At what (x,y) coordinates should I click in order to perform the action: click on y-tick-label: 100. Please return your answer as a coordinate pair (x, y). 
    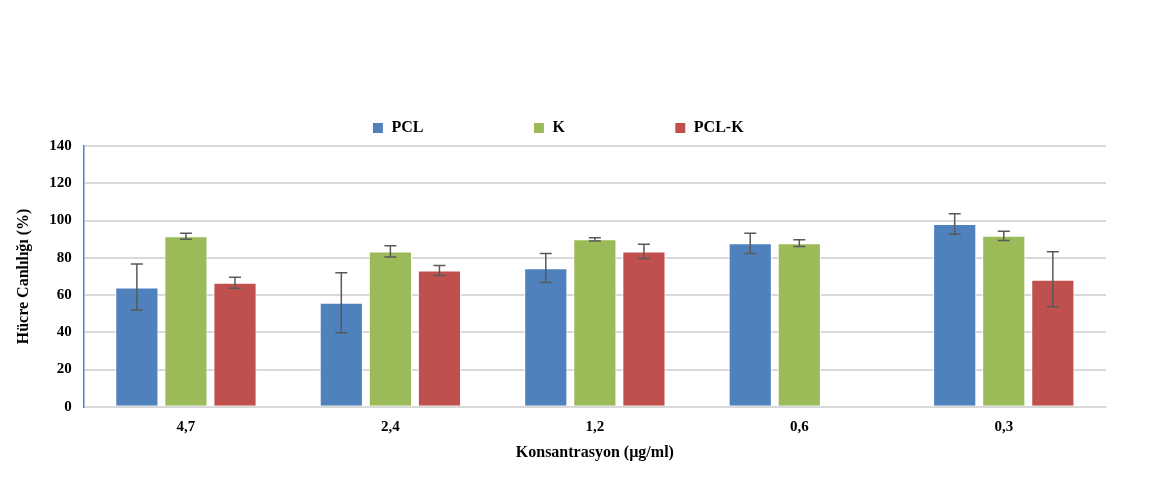
    Looking at the image, I should click on (60, 219).